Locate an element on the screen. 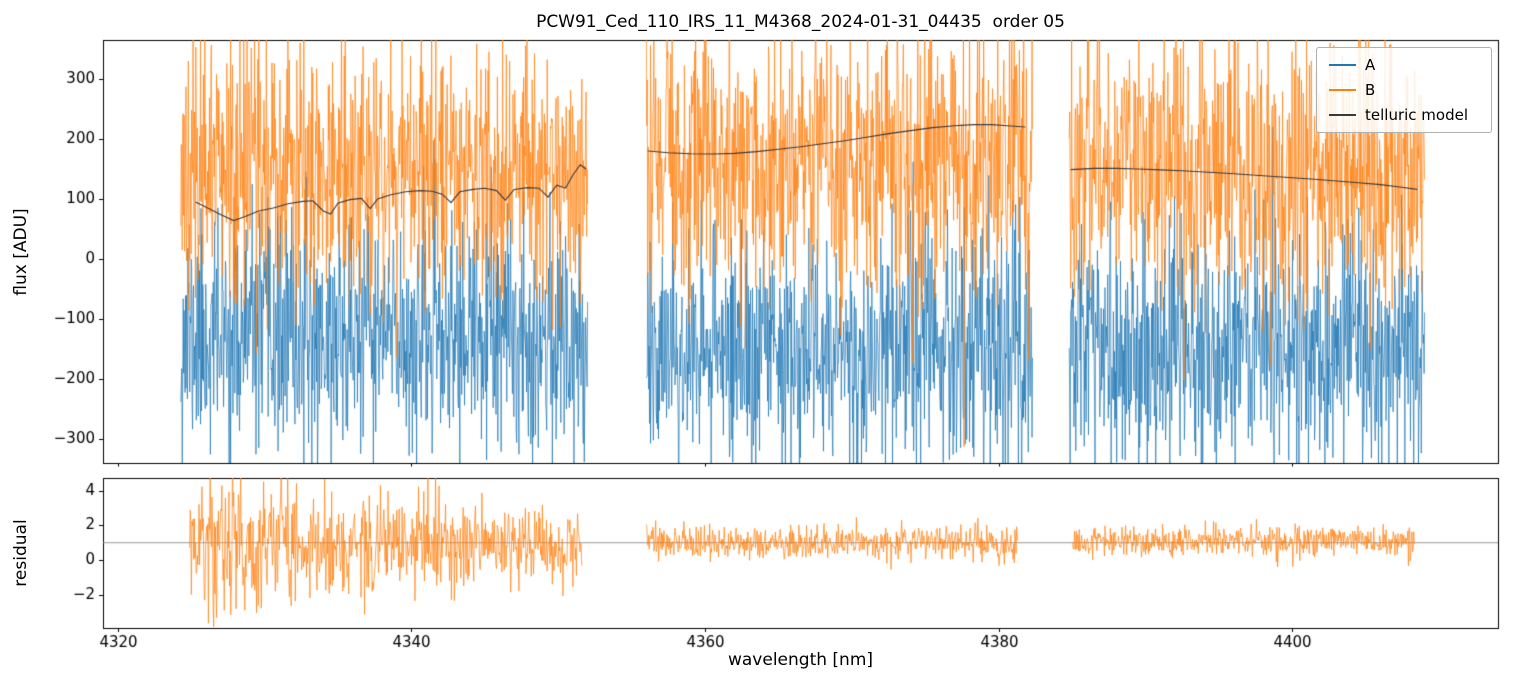 The image size is (1513, 696). legend-item-label: B is located at coordinates (1370, 90).